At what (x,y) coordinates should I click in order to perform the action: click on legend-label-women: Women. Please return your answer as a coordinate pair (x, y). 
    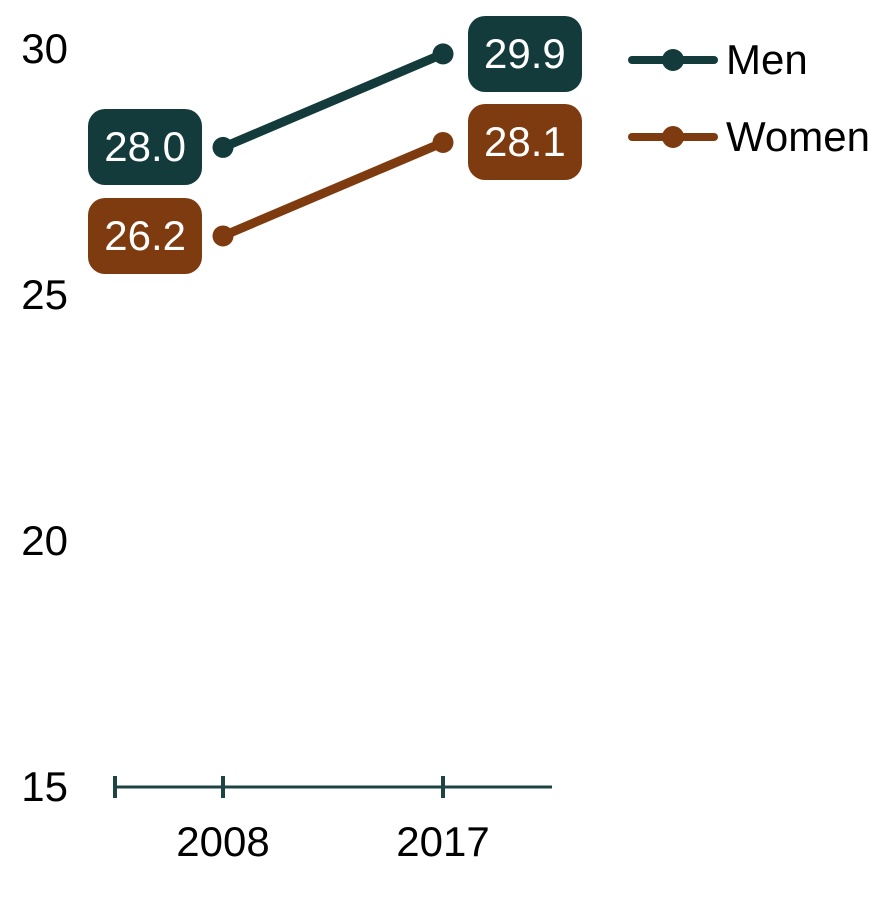
    Looking at the image, I should click on (798, 136).